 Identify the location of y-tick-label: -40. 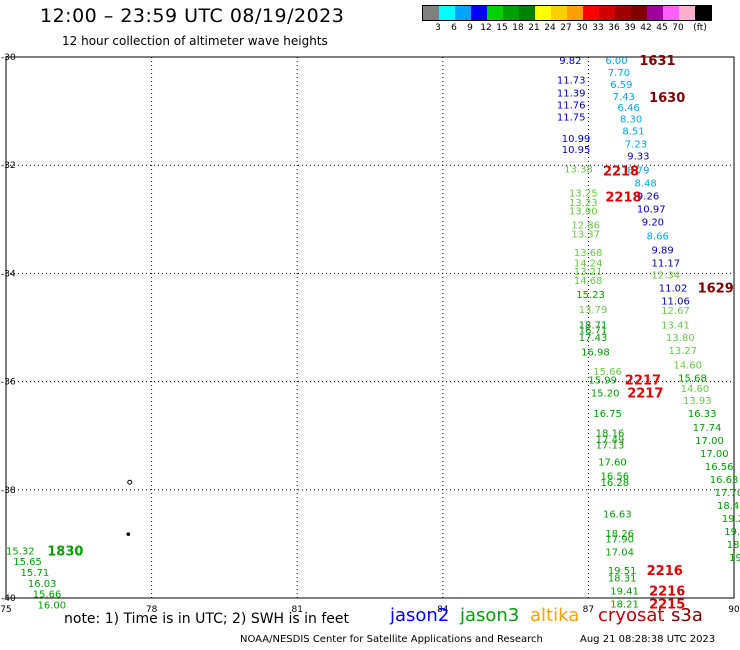
(8, 599).